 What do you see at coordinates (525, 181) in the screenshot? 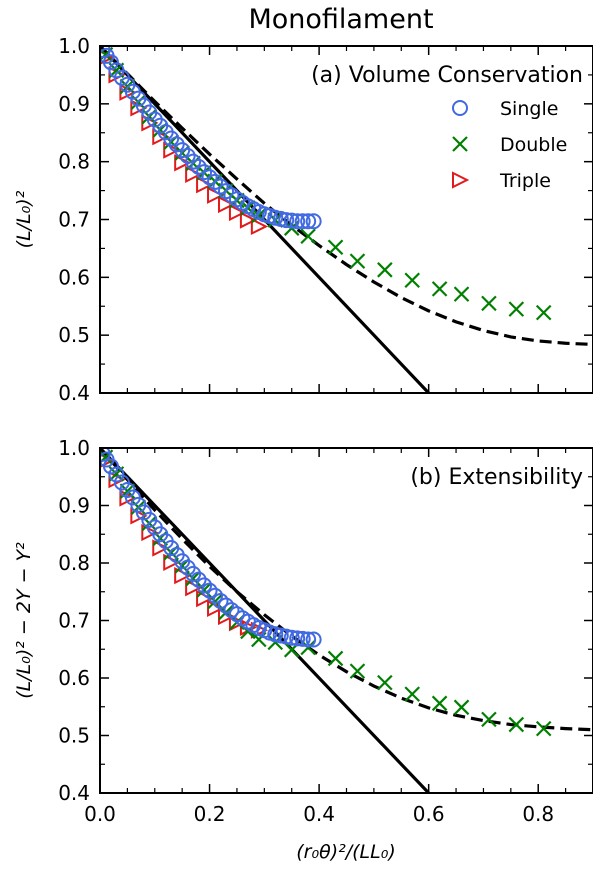
I see `legend-label: Triple` at bounding box center [525, 181].